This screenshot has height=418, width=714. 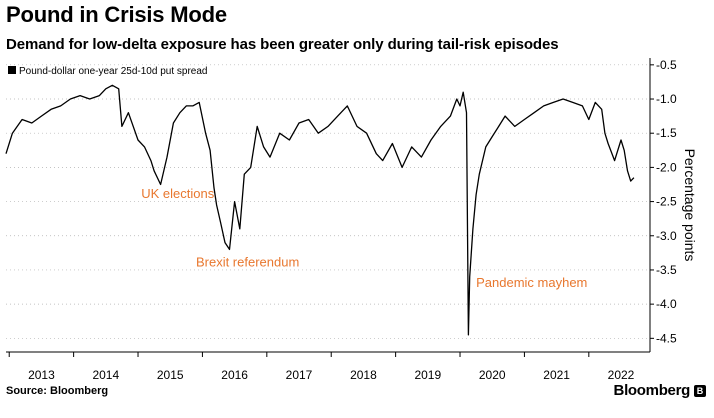 What do you see at coordinates (666, 167) in the screenshot?
I see `y-tick-label: -2.0` at bounding box center [666, 167].